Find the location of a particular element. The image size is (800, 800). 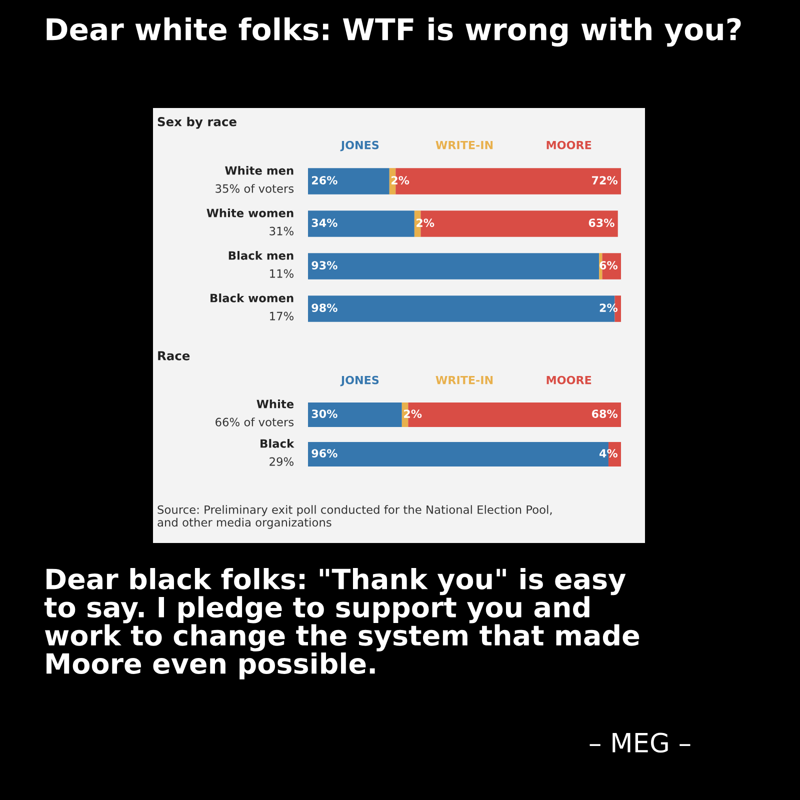

text: Dear white folks: WTF is wrong with you? is located at coordinates (393, 32).